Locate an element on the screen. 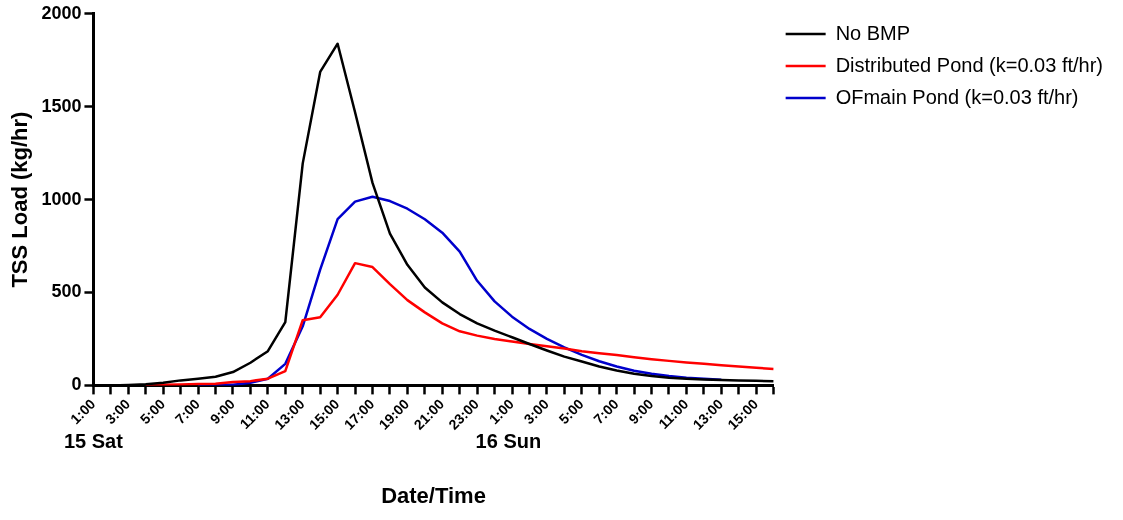 The height and width of the screenshot is (520, 1123). text: 15 Sat is located at coordinates (93, 440).